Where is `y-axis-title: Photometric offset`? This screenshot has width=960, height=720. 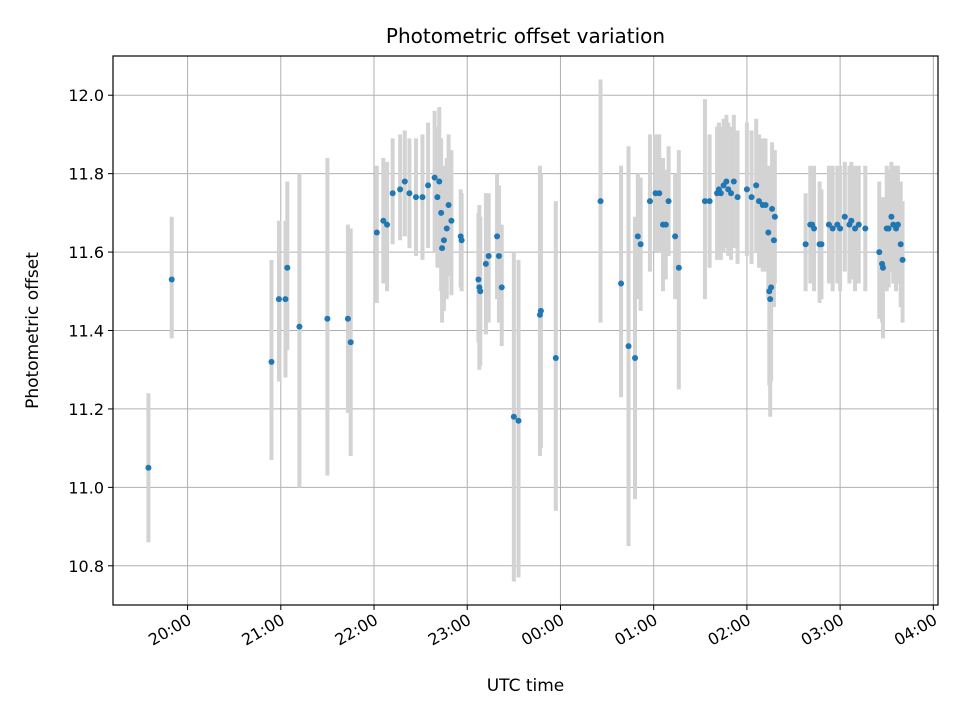
y-axis-title: Photometric offset is located at coordinates (33, 330).